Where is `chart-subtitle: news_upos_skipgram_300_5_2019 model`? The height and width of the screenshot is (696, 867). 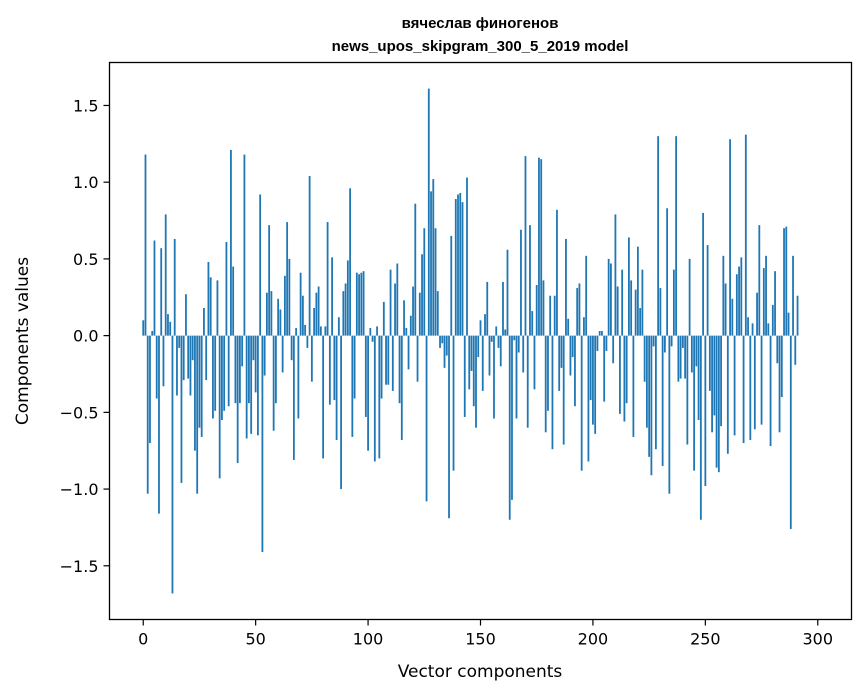
chart-subtitle: news_upos_skipgram_300_5_2019 model is located at coordinates (480, 46).